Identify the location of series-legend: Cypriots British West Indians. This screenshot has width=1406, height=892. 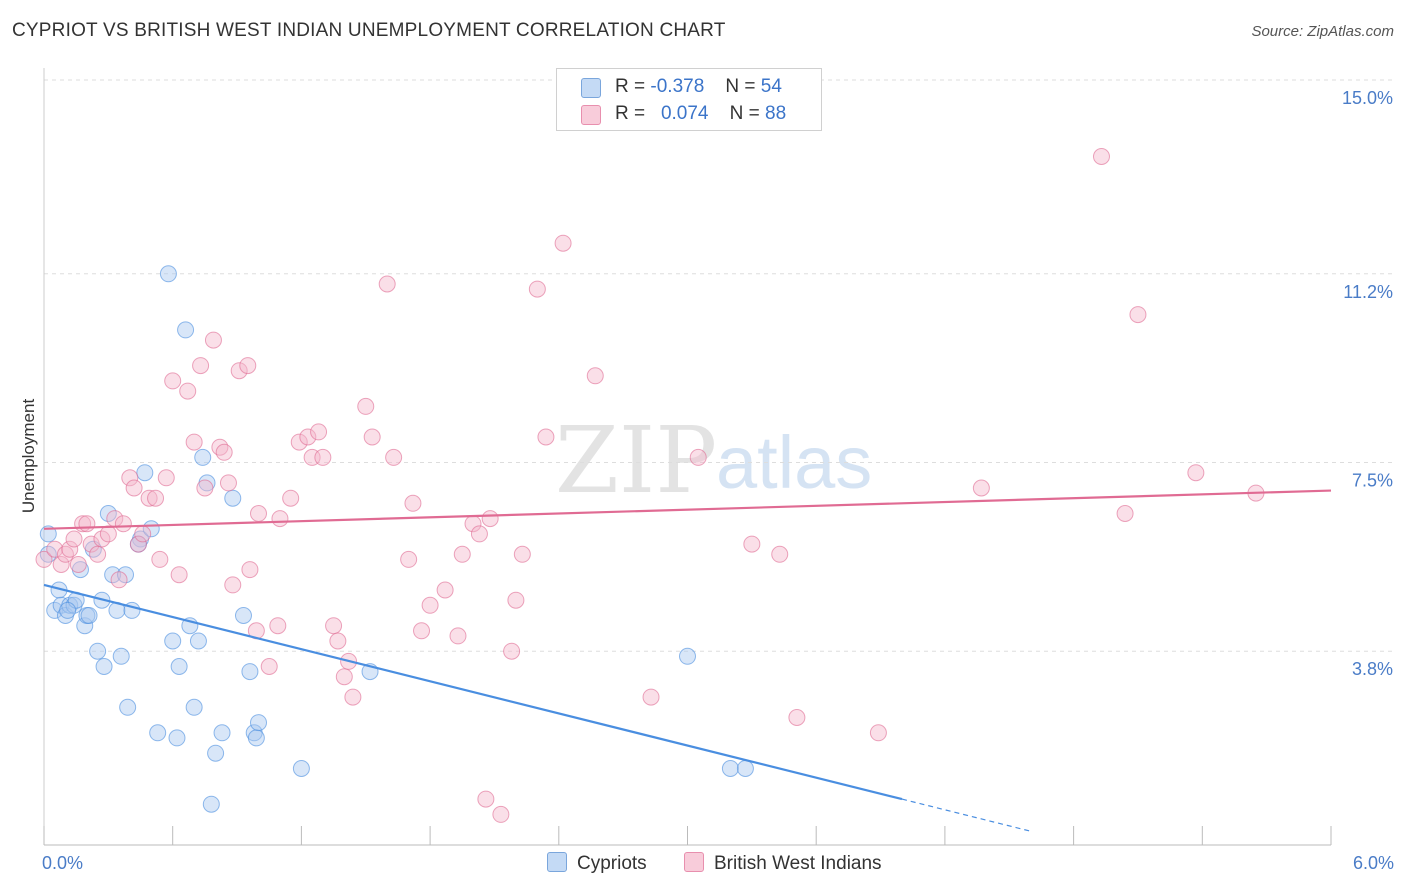
(703, 865).